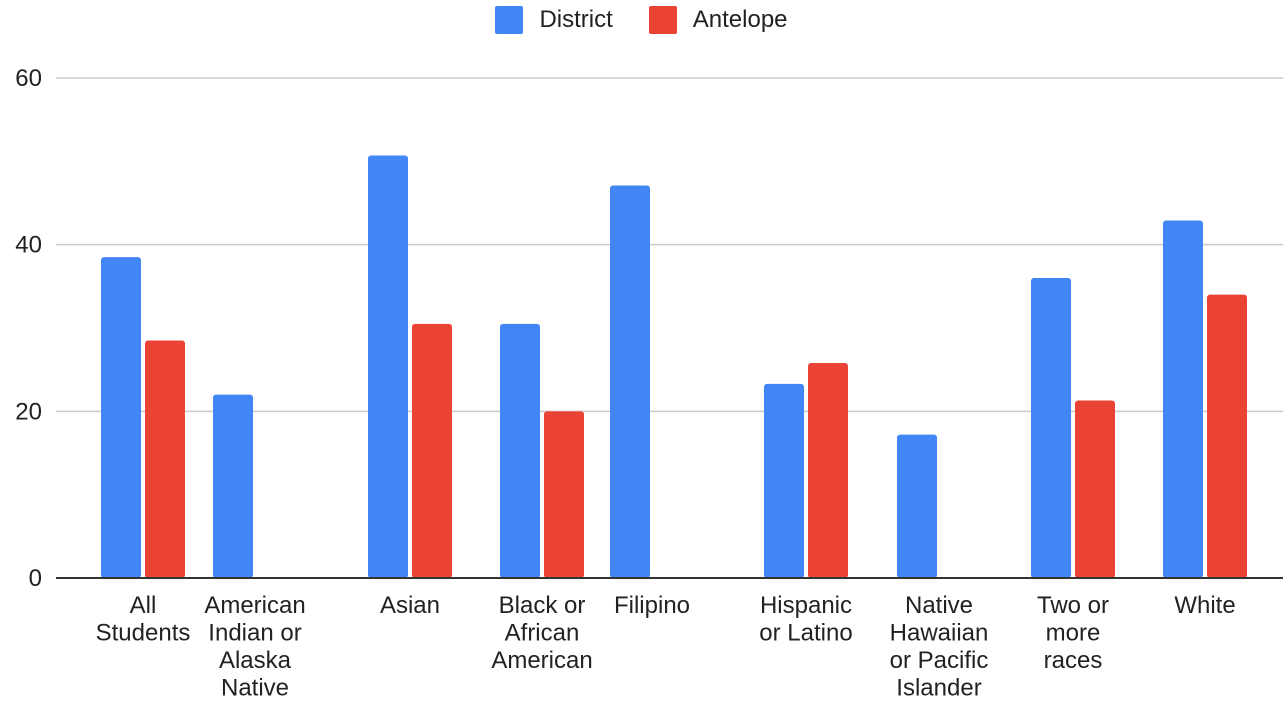 The image size is (1283, 702). Describe the element at coordinates (939, 647) in the screenshot. I see `x-tick-label-native-hawaiian-or-pacific-islander: Native Hawaiian or Pacific Islander` at that location.